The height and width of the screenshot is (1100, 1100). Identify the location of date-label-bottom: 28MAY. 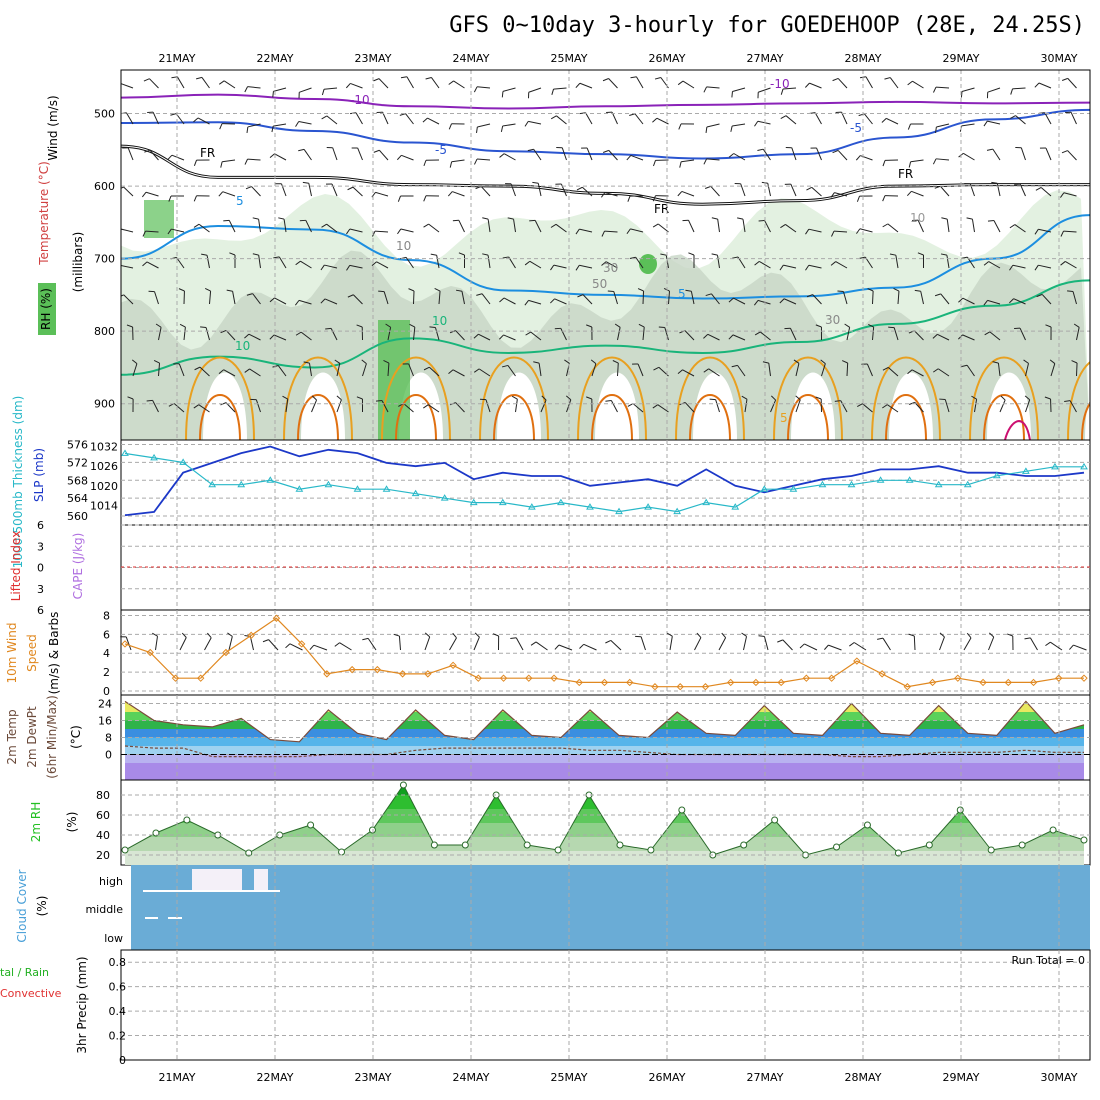
(863, 1077).